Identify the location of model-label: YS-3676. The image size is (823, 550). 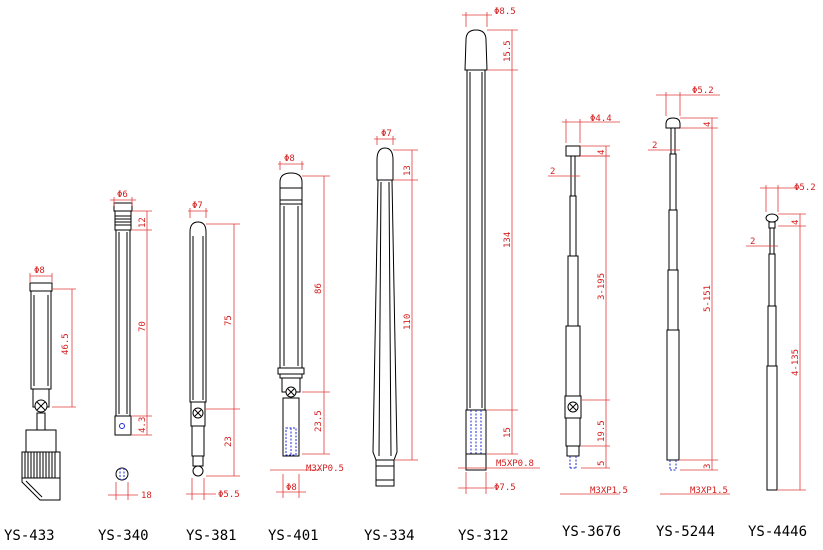
(591, 532).